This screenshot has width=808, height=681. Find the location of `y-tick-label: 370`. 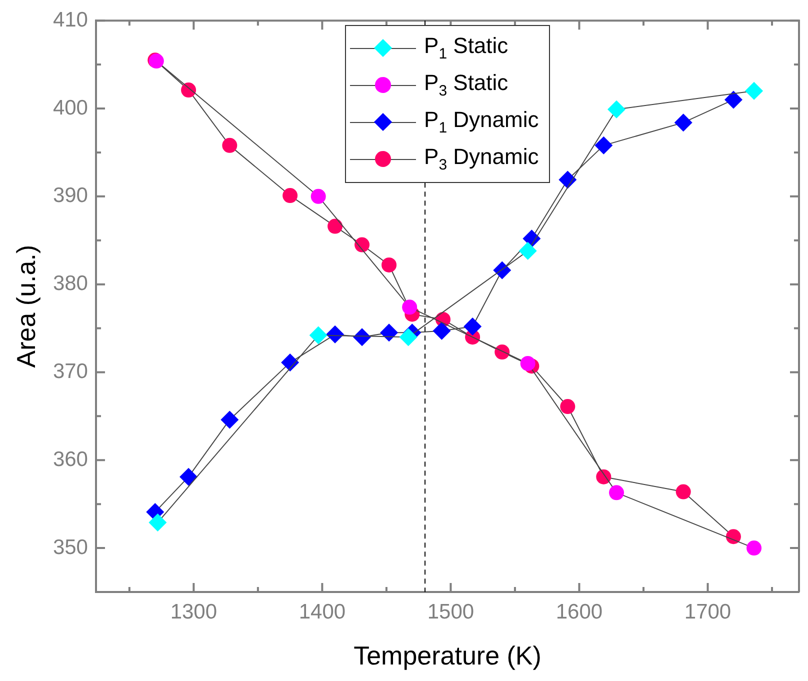

y-tick-label: 370 is located at coordinates (70, 372).